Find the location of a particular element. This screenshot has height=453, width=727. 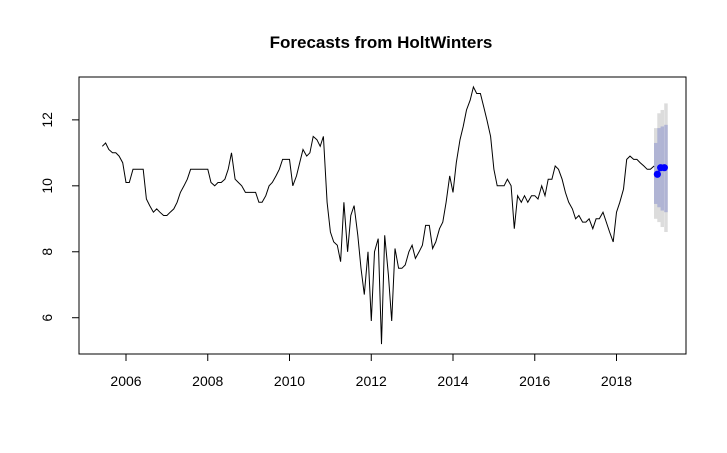

y-tick-label: 6 is located at coordinates (47, 318).